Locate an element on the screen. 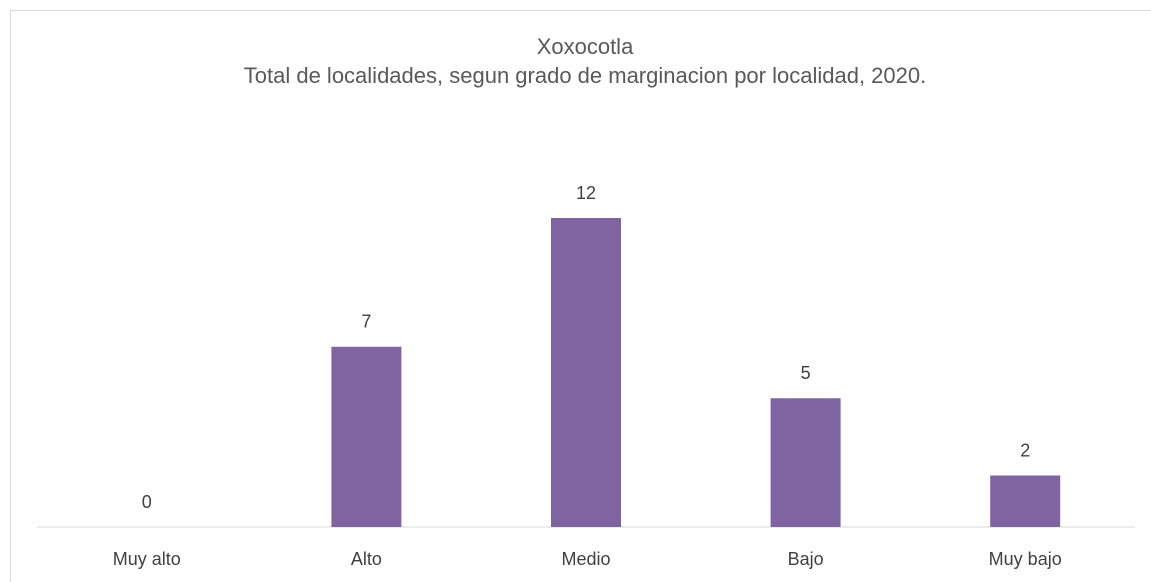 This screenshot has width=1151, height=582. chart-title: Xoxocotla is located at coordinates (585, 46).